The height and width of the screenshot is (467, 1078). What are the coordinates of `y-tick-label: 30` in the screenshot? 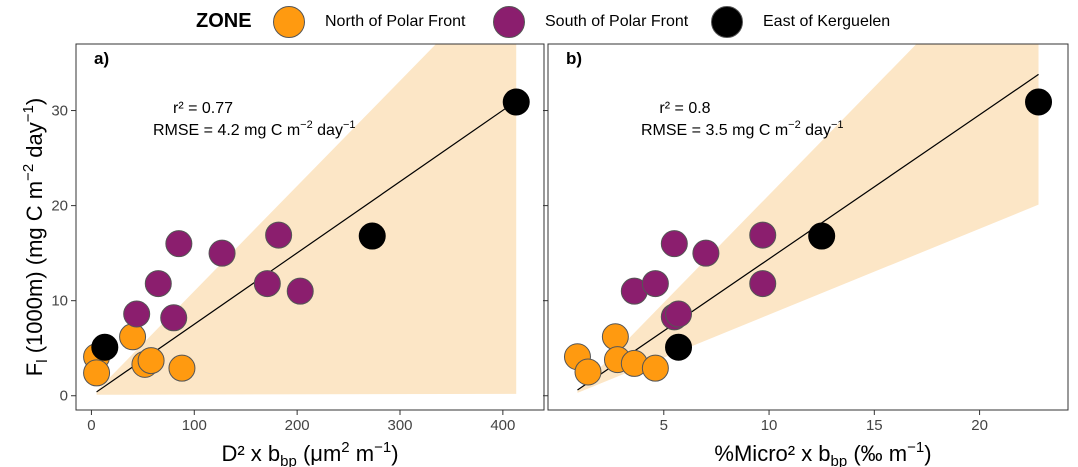 It's located at (59, 111).